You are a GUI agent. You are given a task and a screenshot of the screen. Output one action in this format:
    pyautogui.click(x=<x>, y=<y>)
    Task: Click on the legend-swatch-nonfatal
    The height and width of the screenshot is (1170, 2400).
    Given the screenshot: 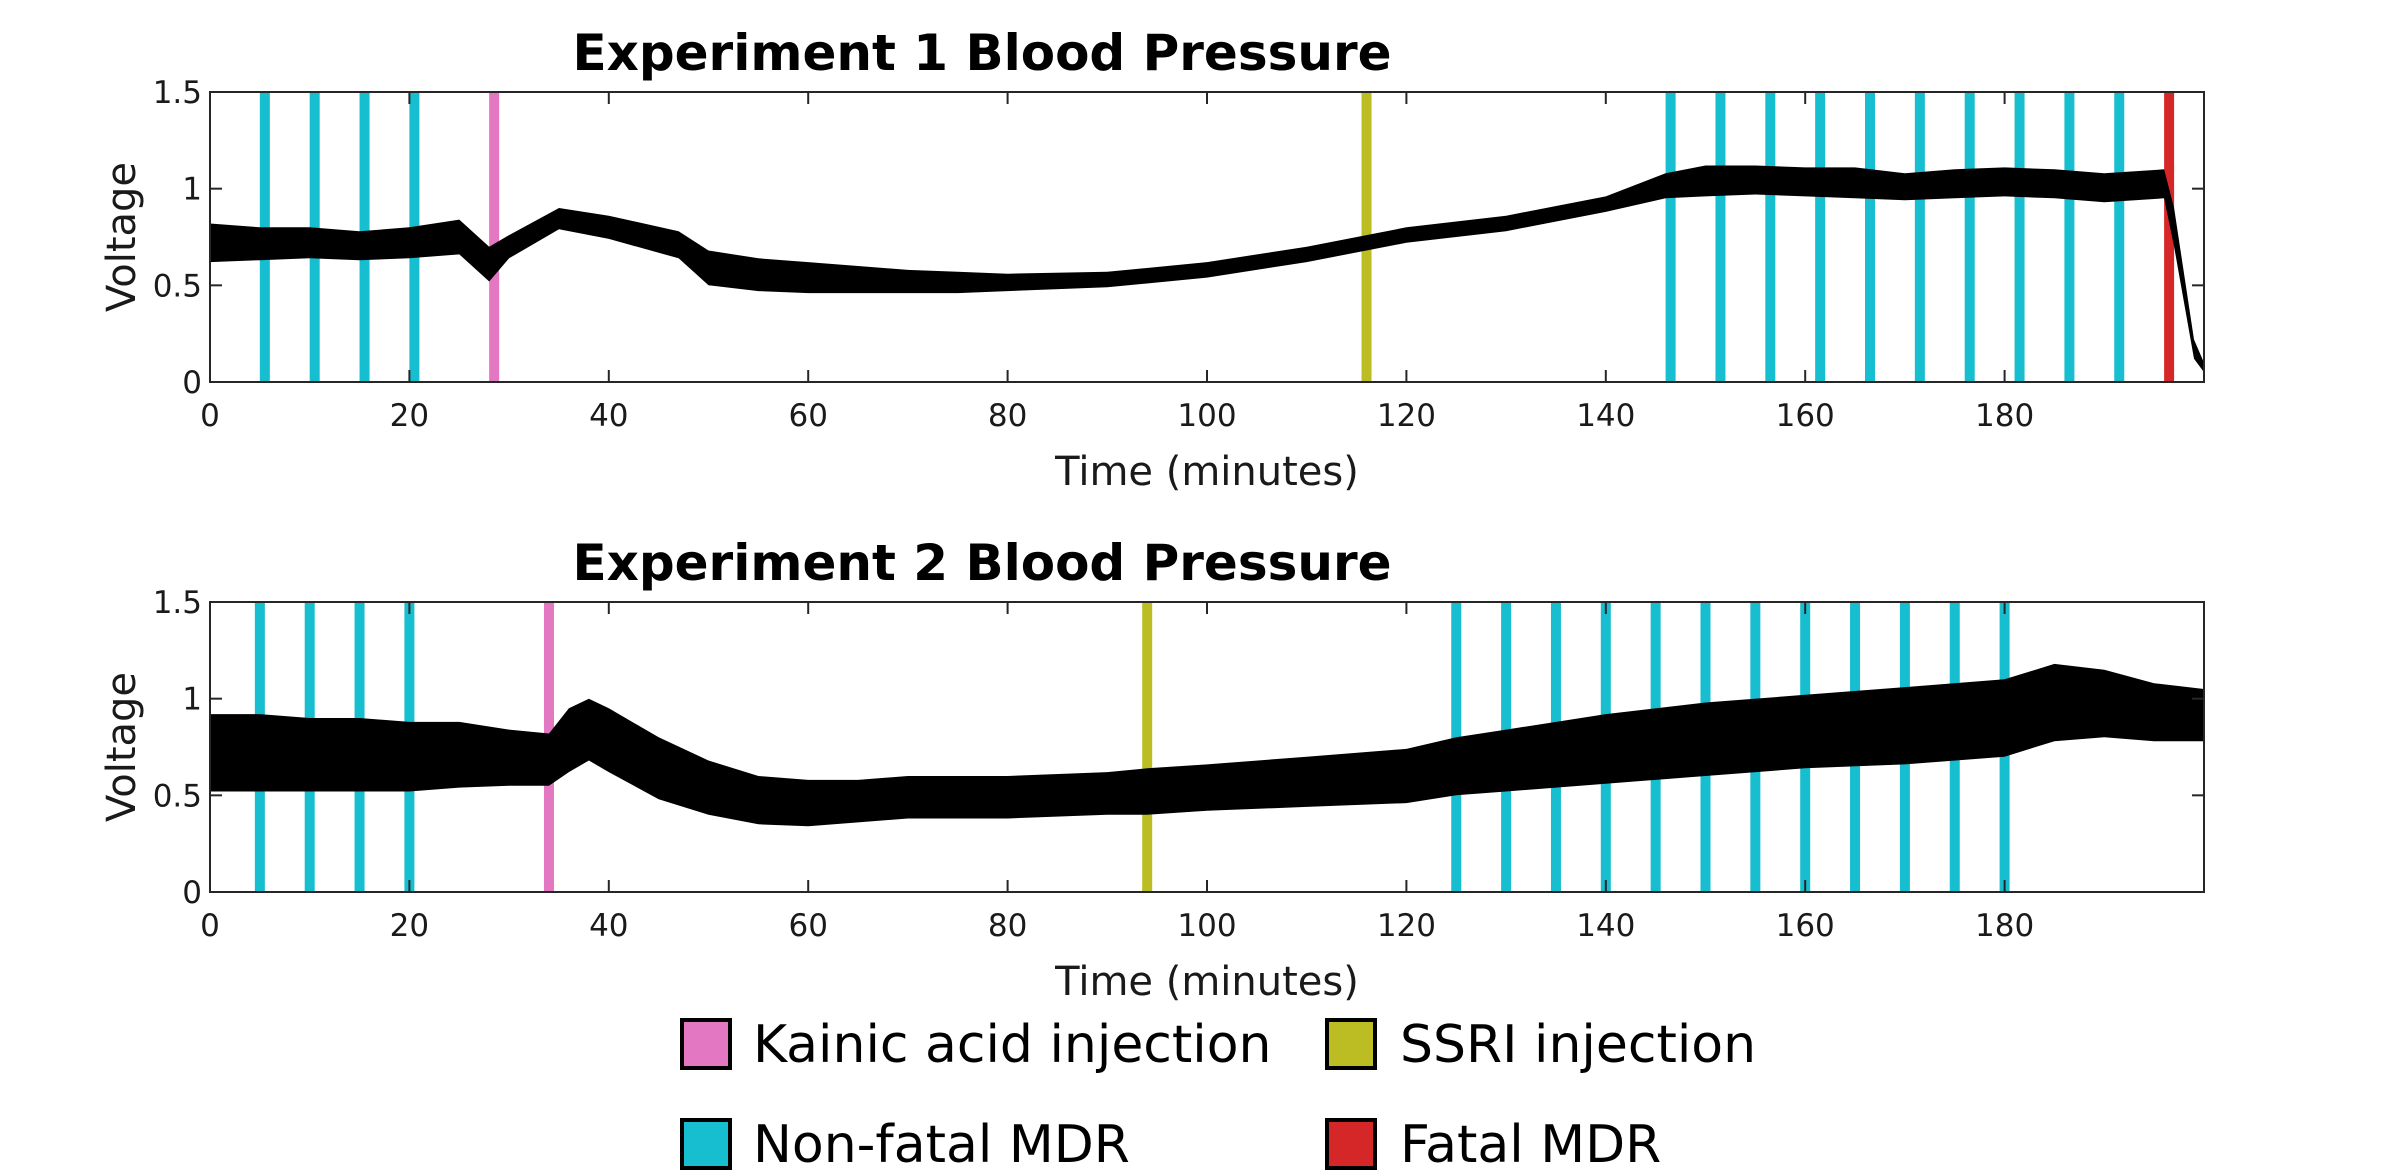 What is the action you would take?
    pyautogui.click(x=706, y=1144)
    